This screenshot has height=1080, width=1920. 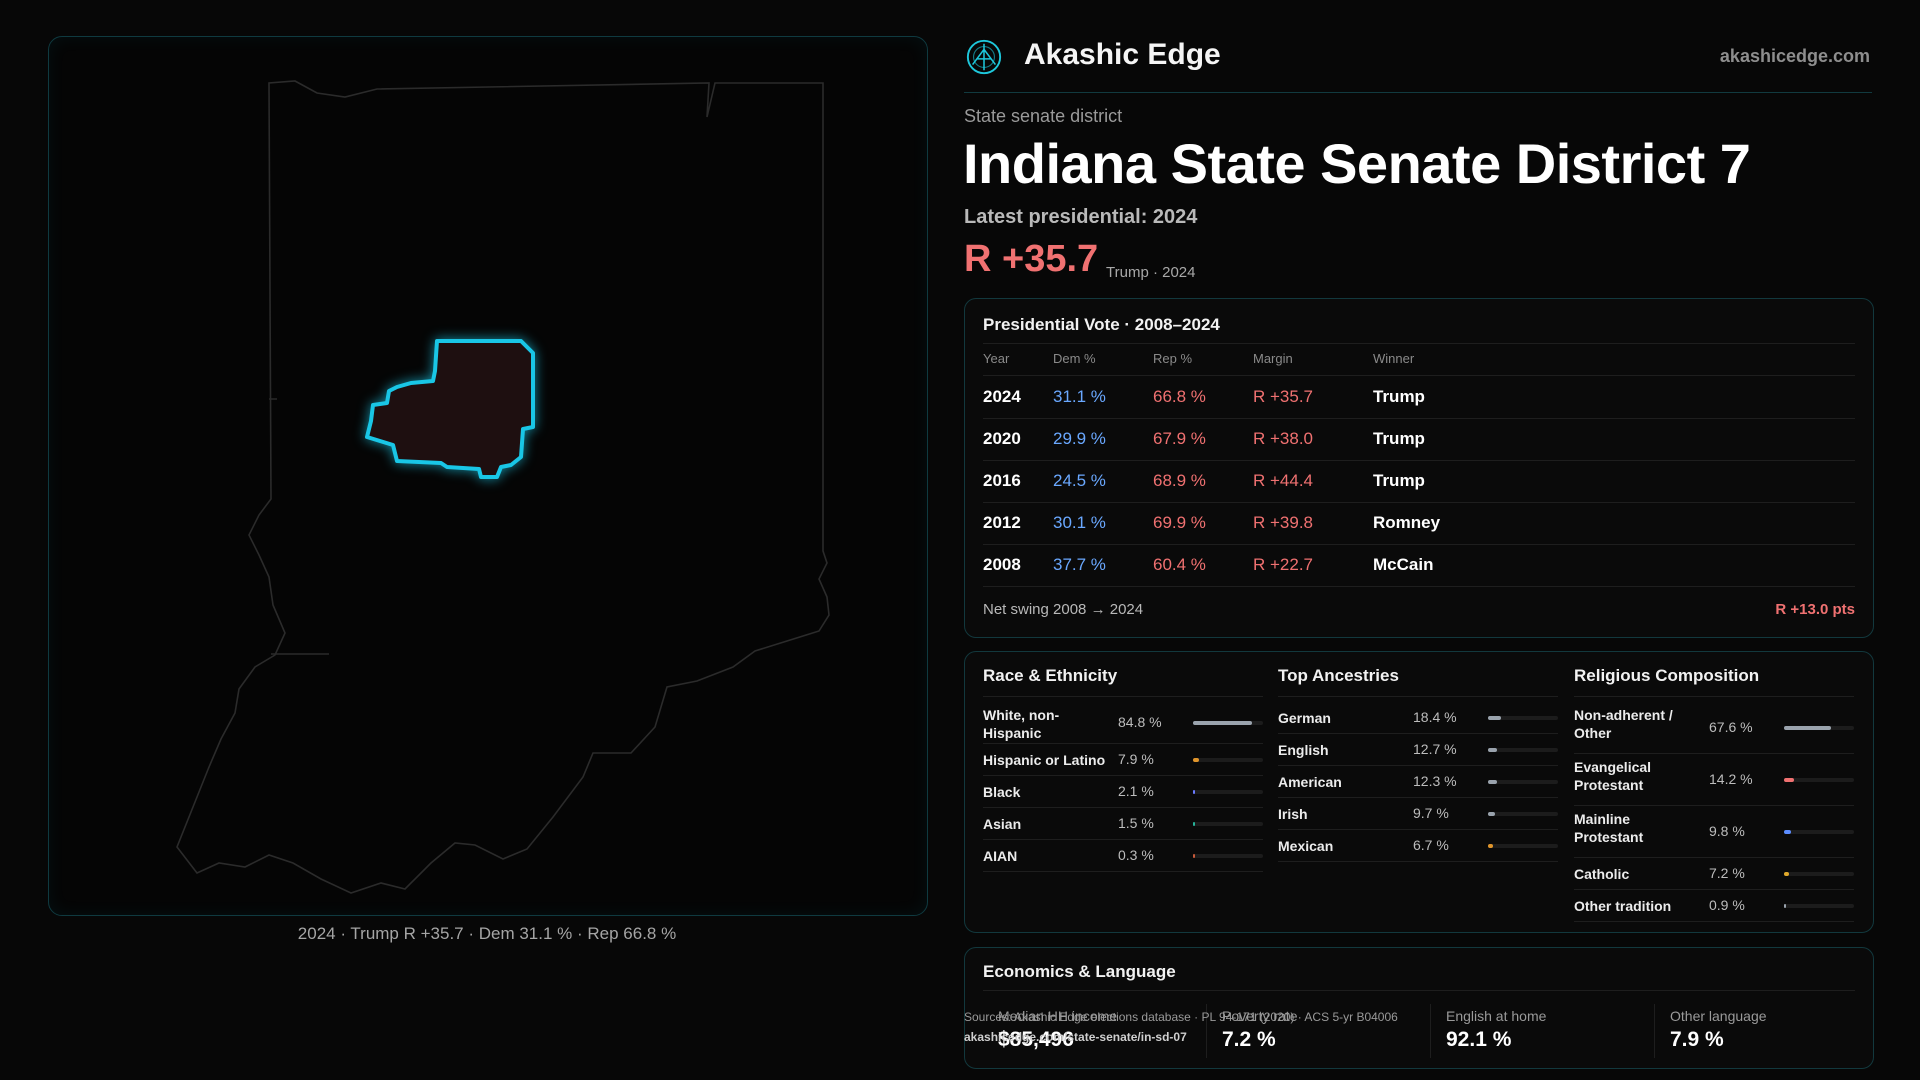 What do you see at coordinates (1179, 564) in the screenshot?
I see `cell-rep: 60.4 %` at bounding box center [1179, 564].